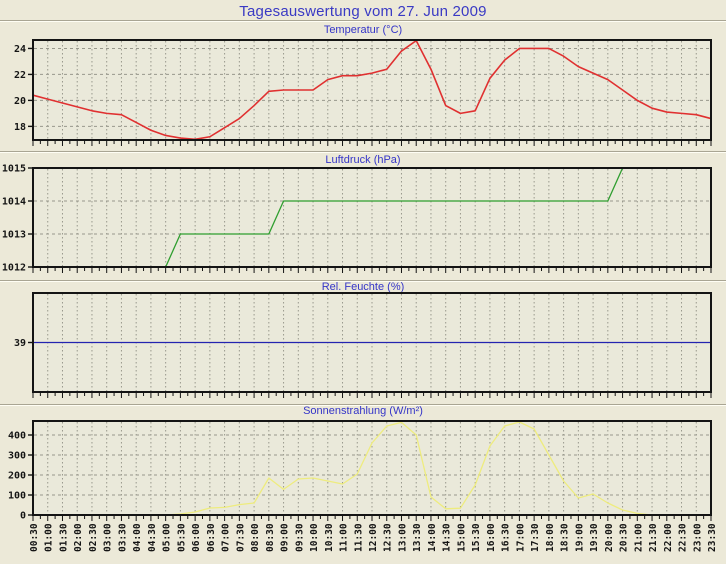 The image size is (726, 564). What do you see at coordinates (363, 30) in the screenshot?
I see `chart-title-temperature: Temperatur (°C)` at bounding box center [363, 30].